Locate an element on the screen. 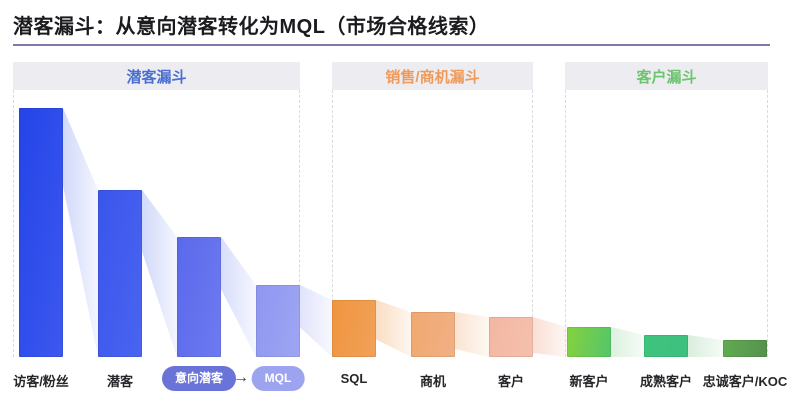 This screenshot has height=402, width=798. panel-header-label: 客户漏斗 is located at coordinates (666, 77).